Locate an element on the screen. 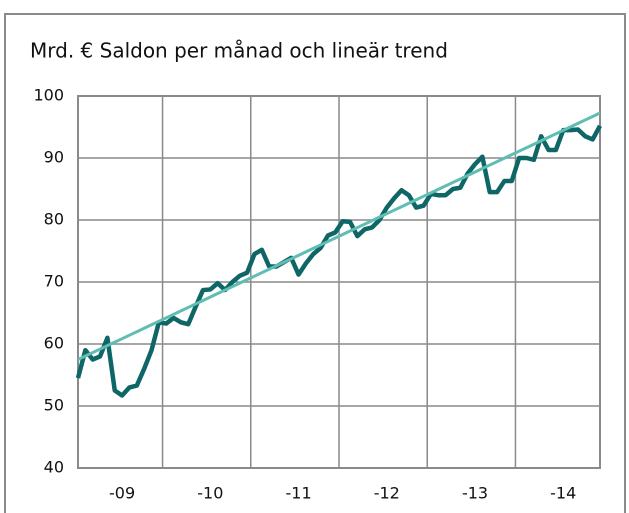 Image resolution: width=629 pixels, height=513 pixels. chart-title: Mrd. € Saldon per månad och lineär trend is located at coordinates (239, 51).